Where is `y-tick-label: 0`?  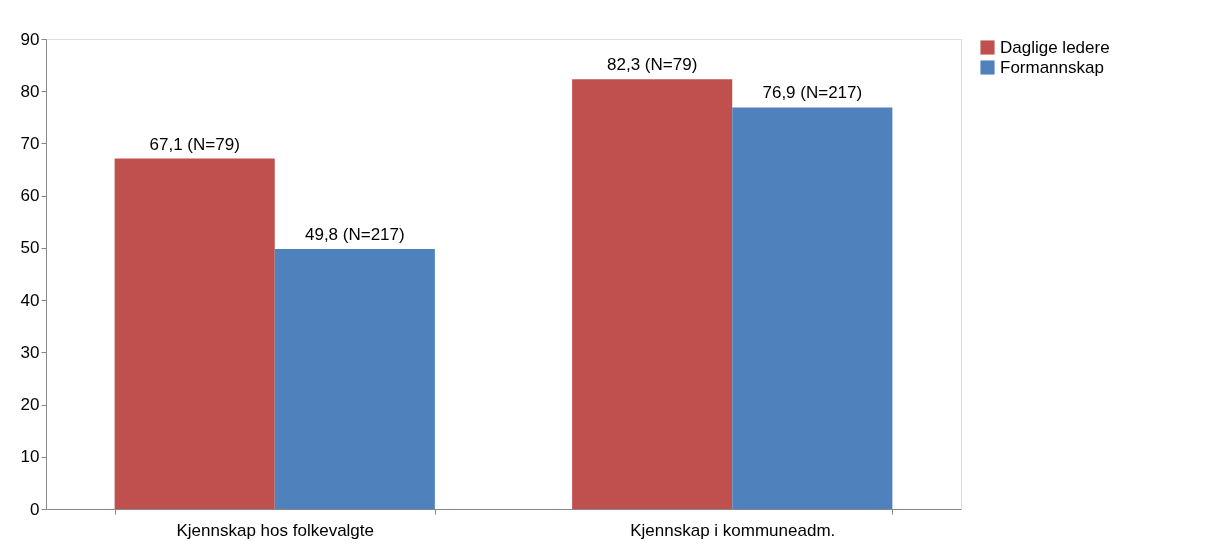 y-tick-label: 0 is located at coordinates (35, 509).